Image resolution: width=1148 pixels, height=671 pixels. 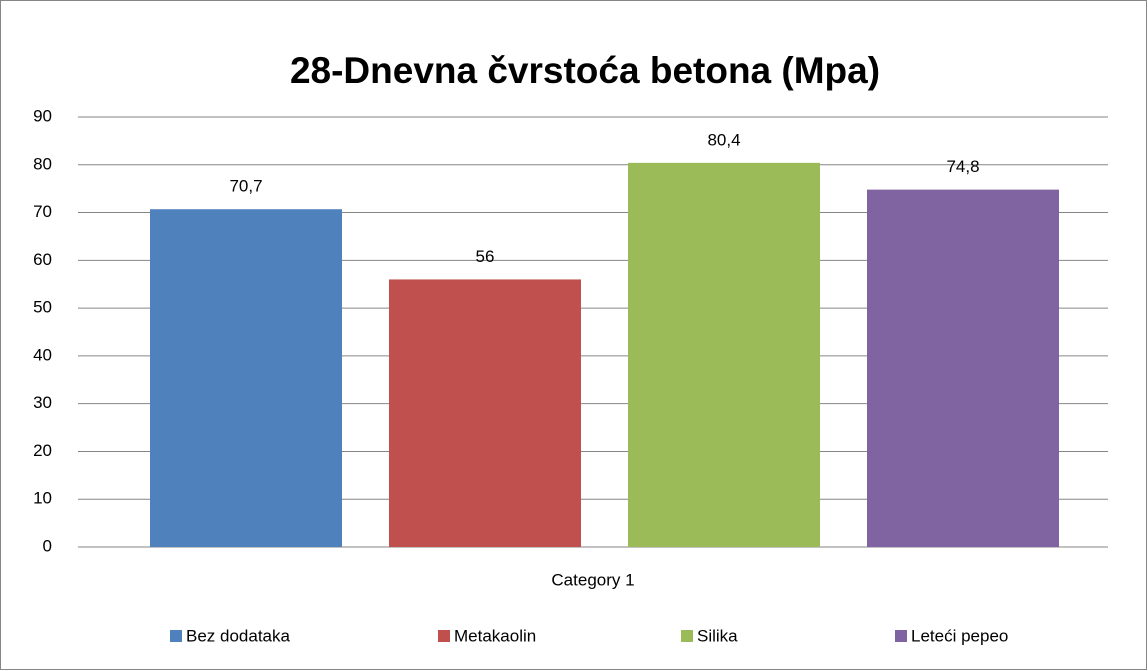 I want to click on y-tick-label: 70, so click(x=42, y=211).